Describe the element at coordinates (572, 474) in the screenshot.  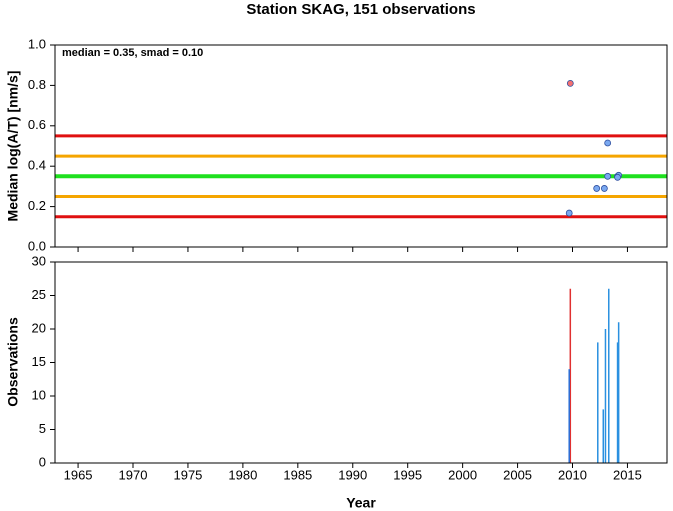
I see `x-tick-label: 2010` at that location.